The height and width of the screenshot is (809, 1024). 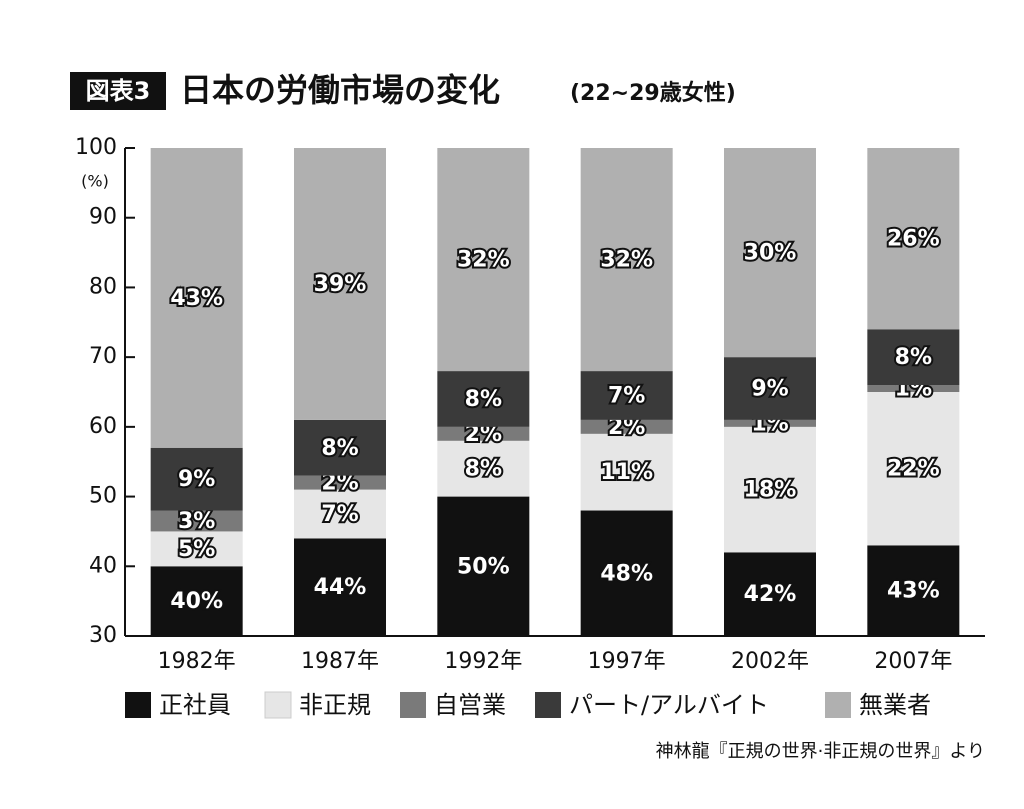 I want to click on legend-label: 非正規, so click(x=335, y=705).